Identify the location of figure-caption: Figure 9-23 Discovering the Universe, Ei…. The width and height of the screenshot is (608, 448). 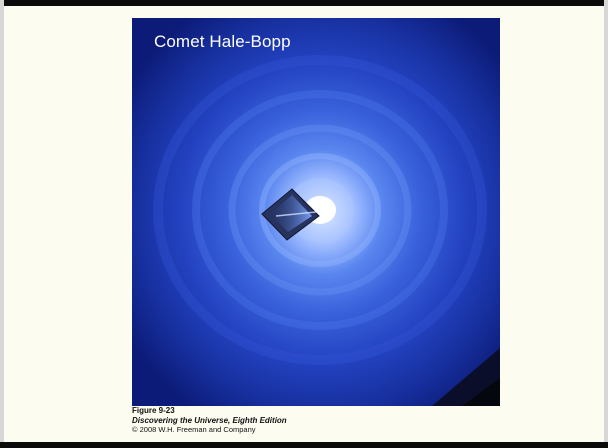
(209, 420).